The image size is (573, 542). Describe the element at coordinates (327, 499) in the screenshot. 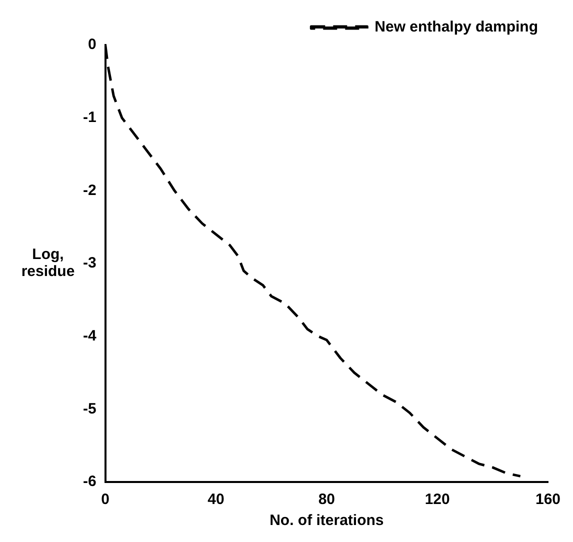

I see `x-tick-label: 80` at that location.